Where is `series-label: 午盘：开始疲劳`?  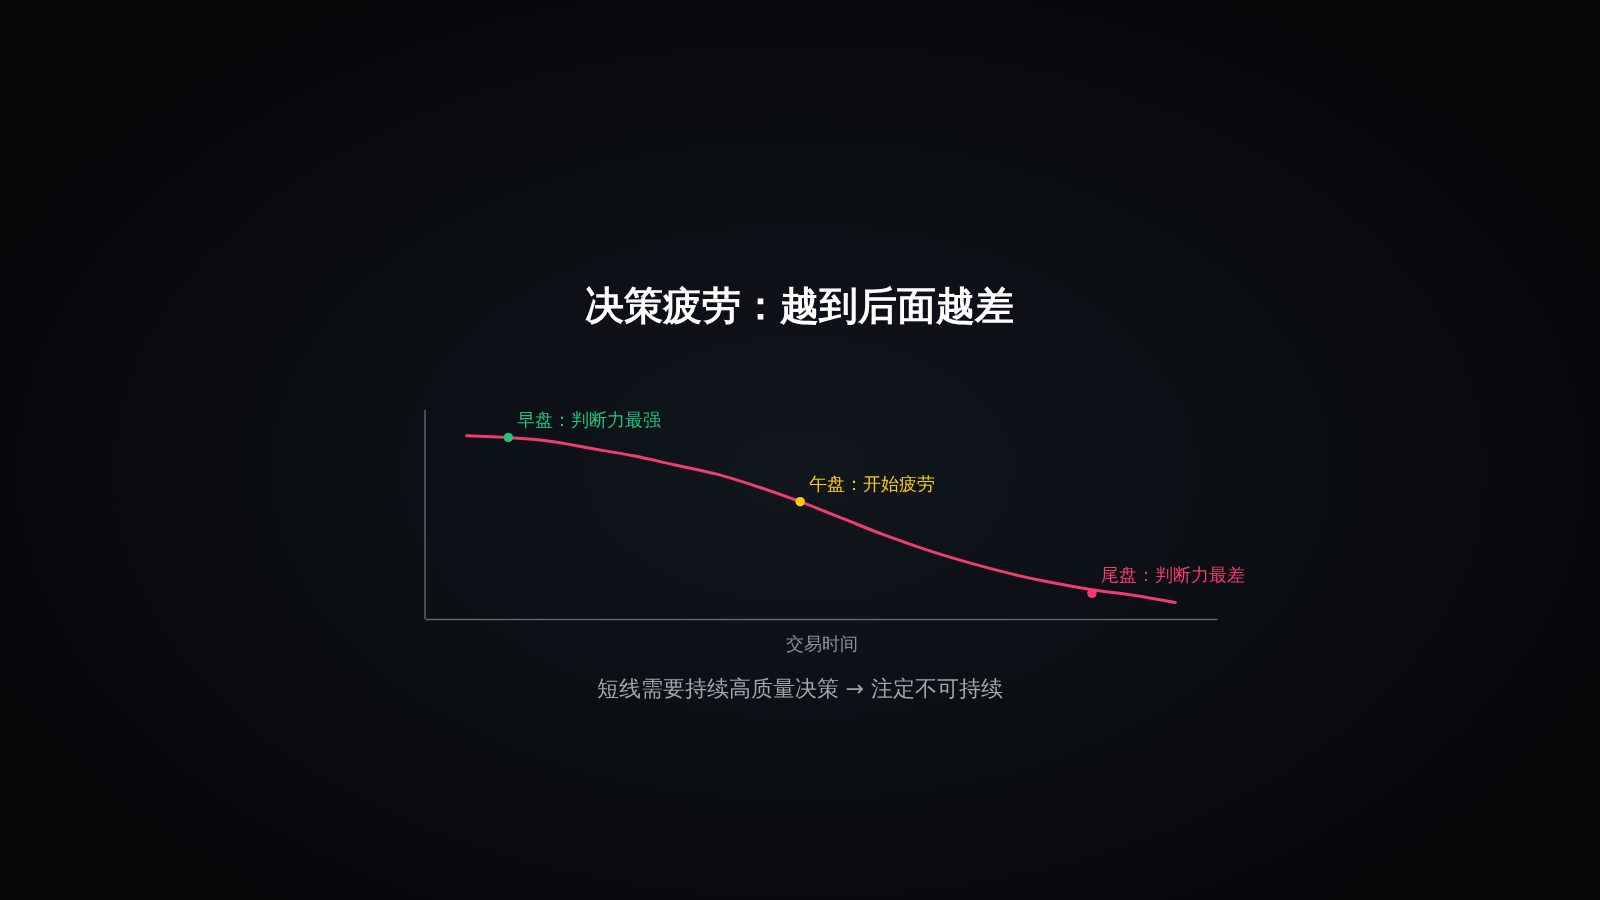
series-label: 午盘：开始疲劳 is located at coordinates (872, 483).